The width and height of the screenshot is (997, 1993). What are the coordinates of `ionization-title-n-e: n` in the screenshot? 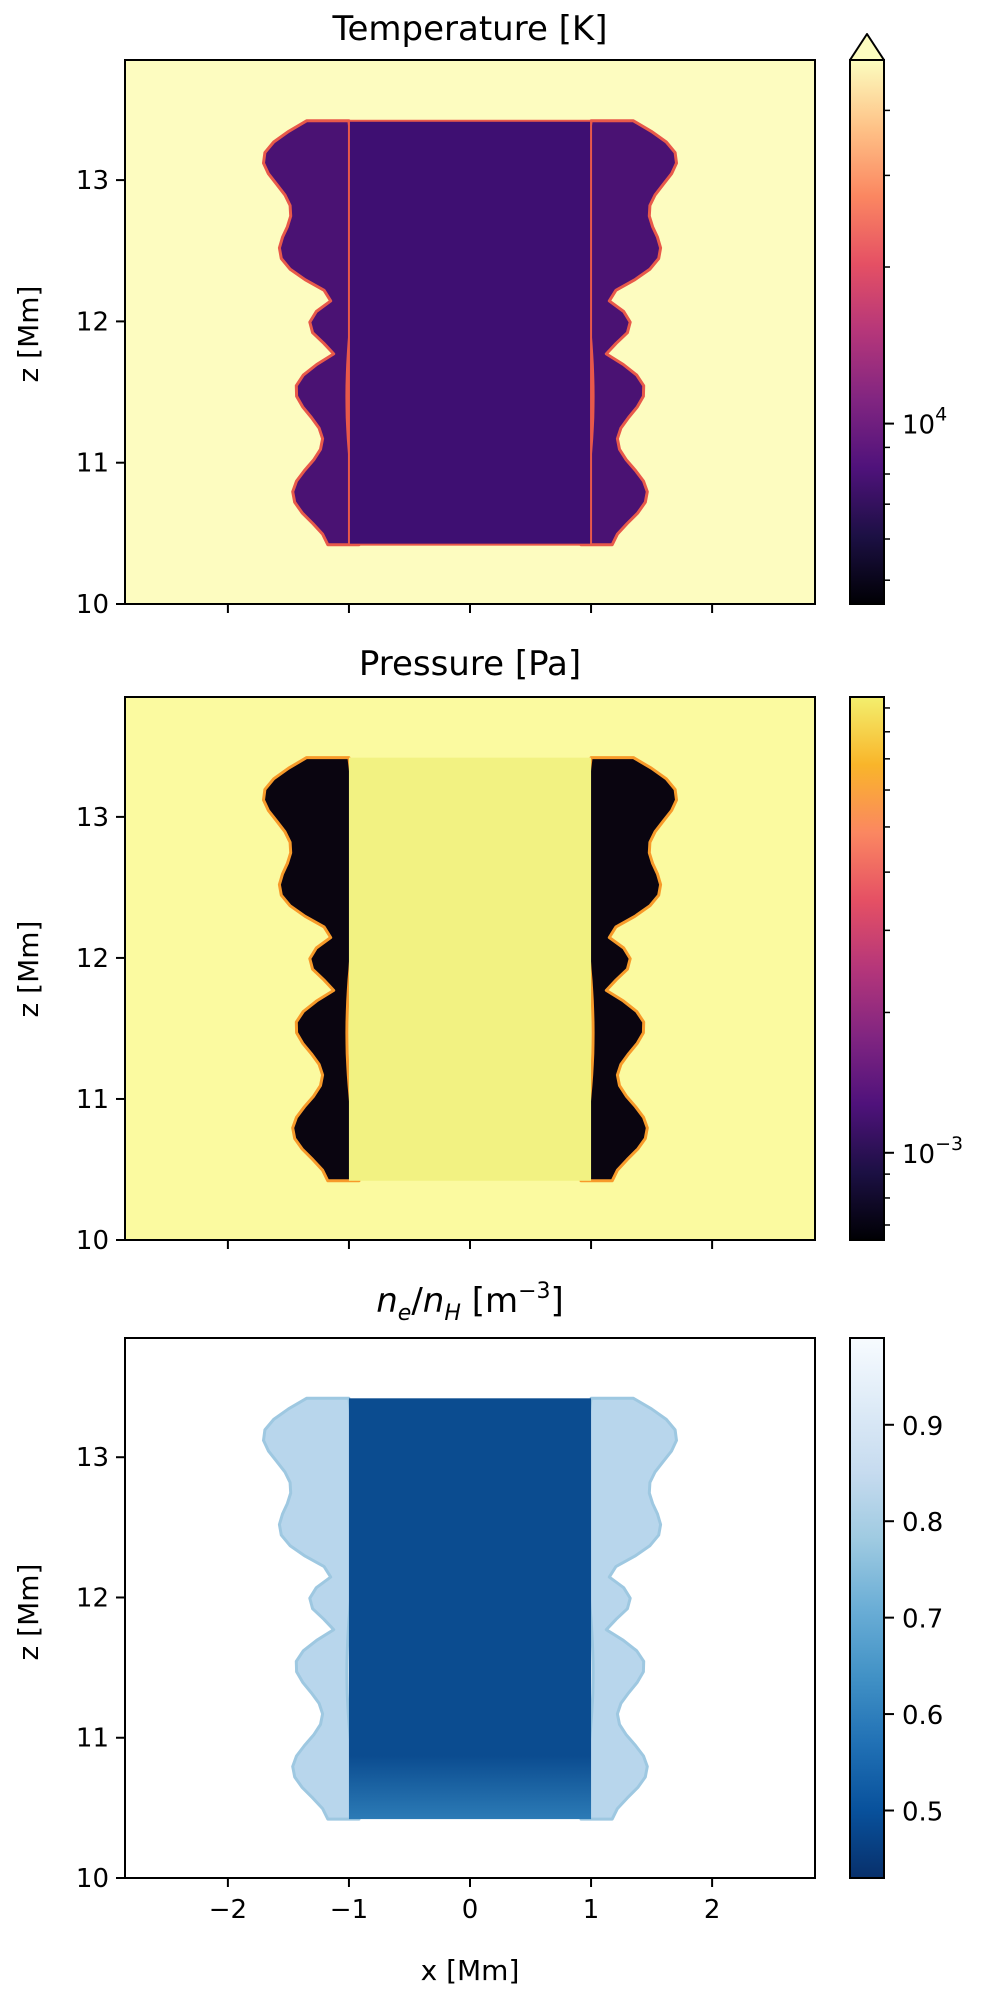 It's located at (387, 1301).